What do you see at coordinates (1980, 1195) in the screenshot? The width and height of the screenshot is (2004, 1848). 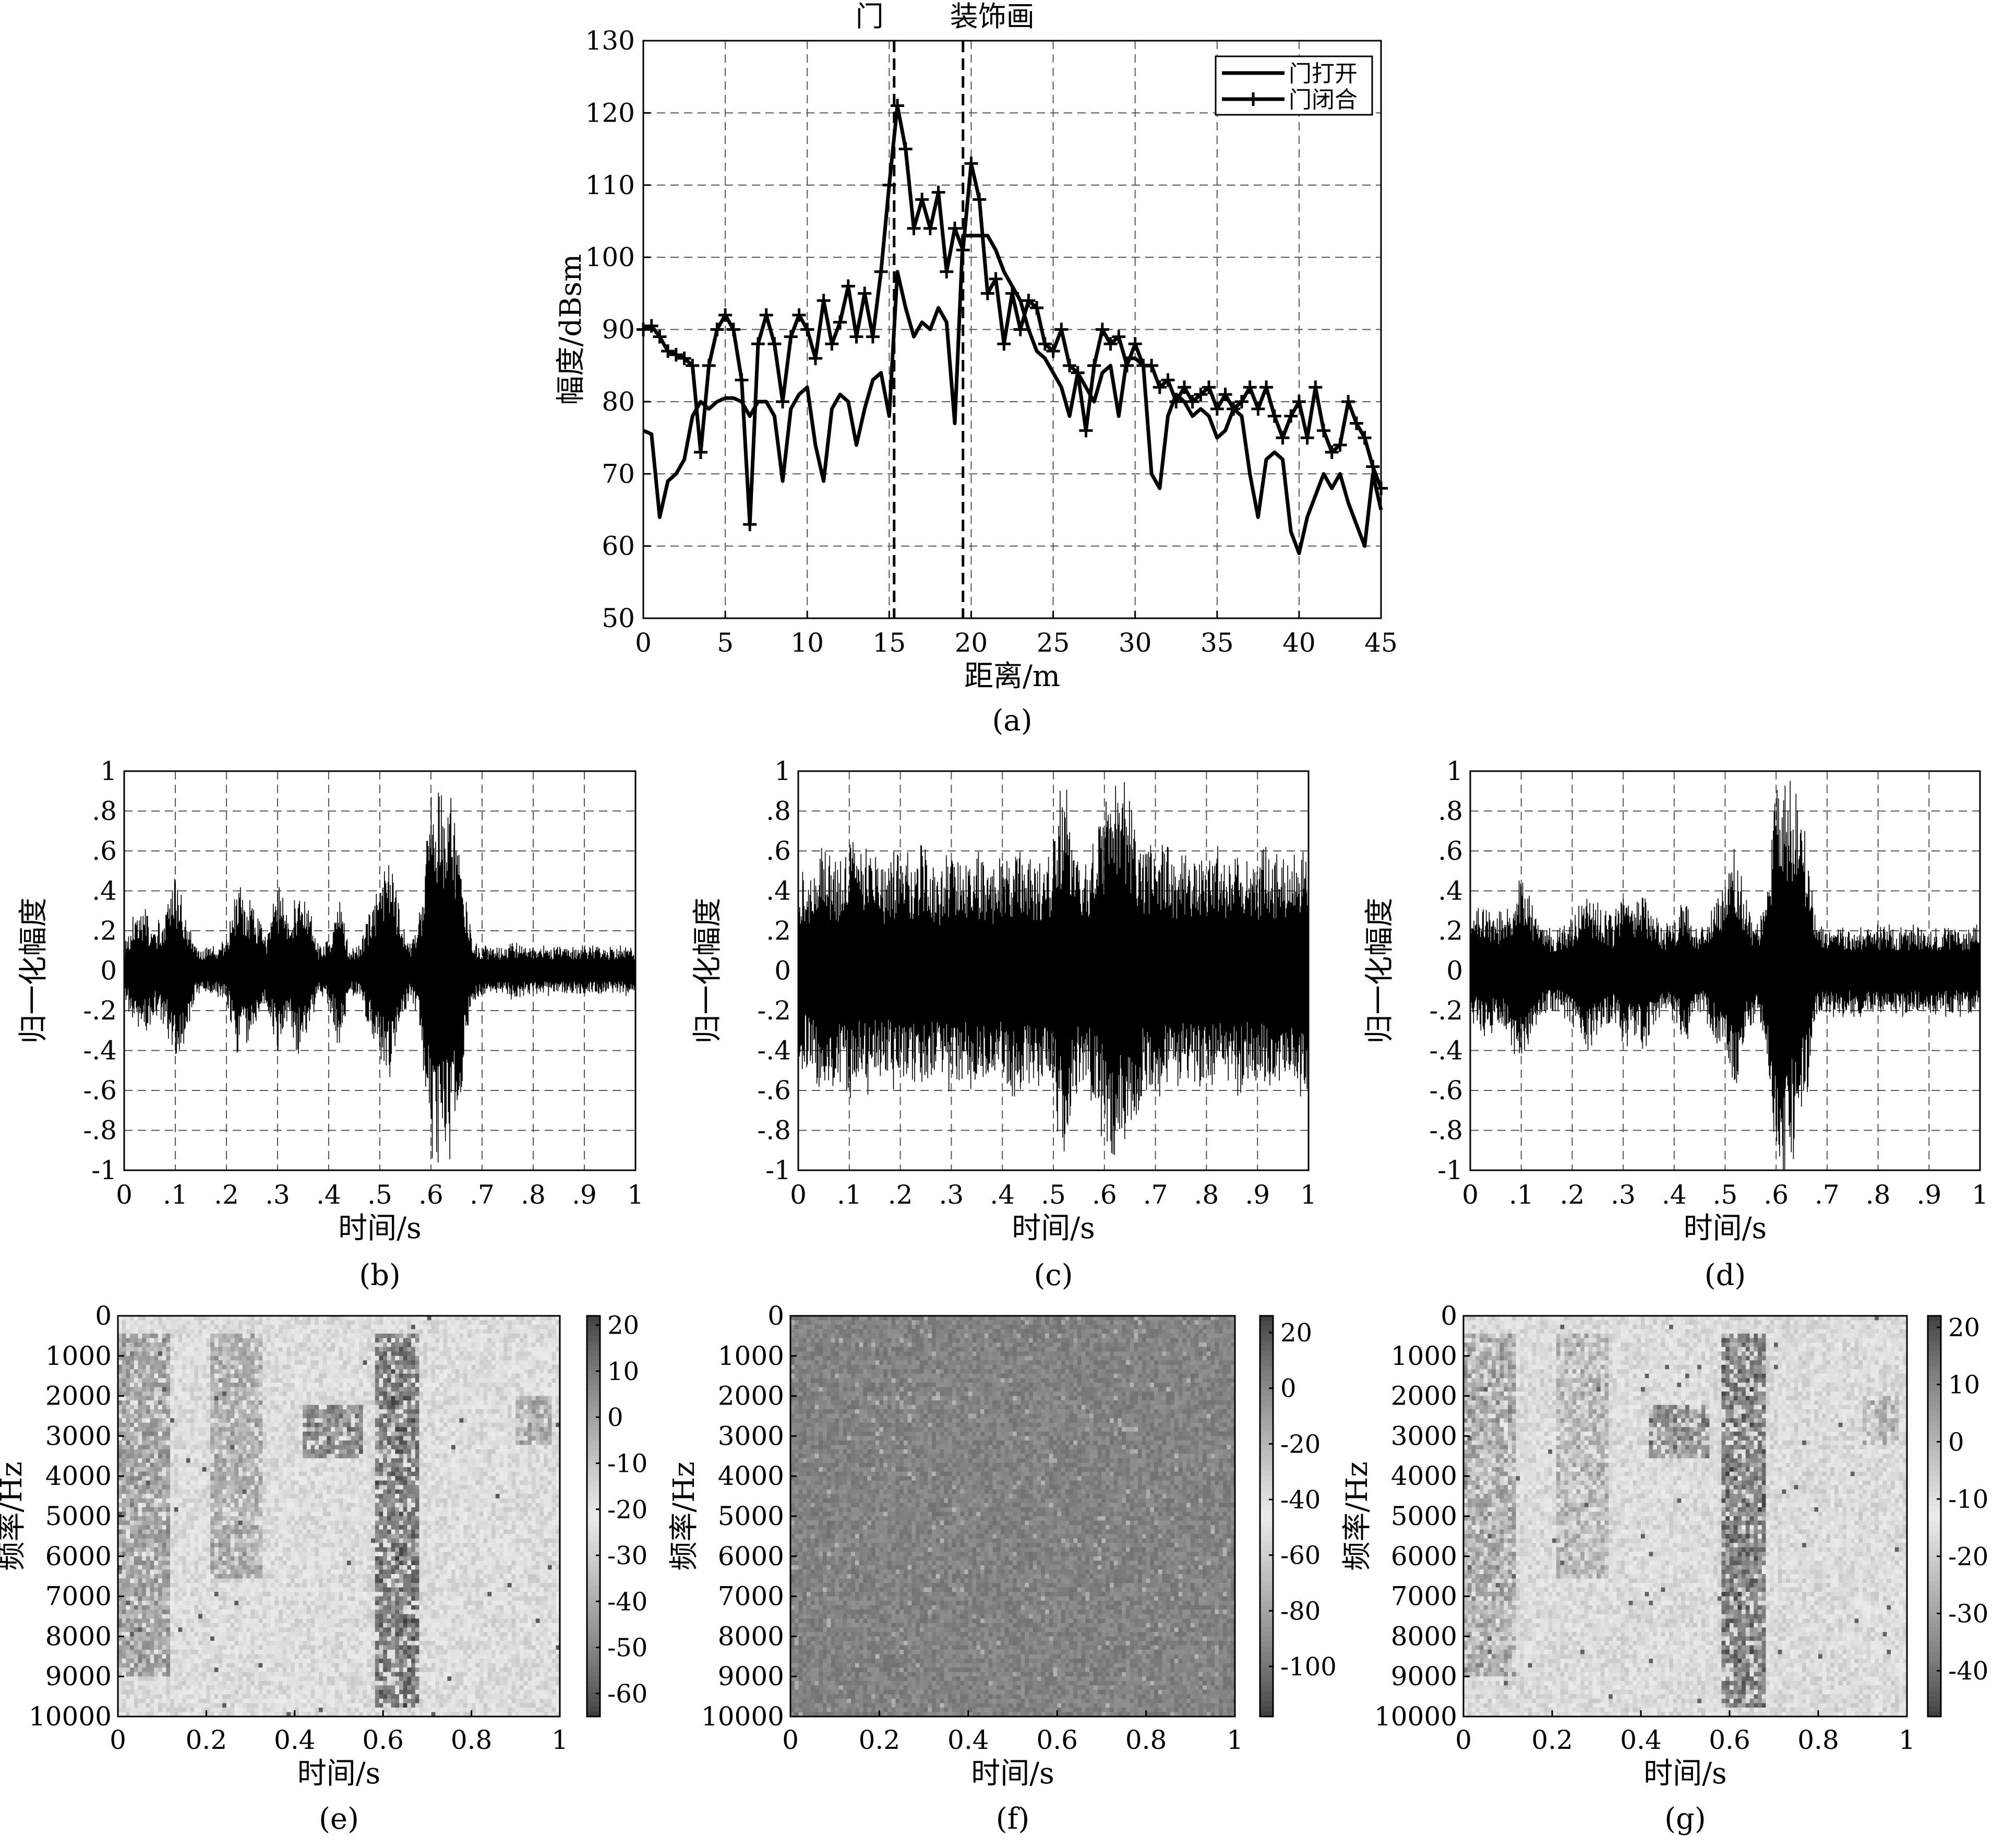 I see `x-tick-label: 1` at bounding box center [1980, 1195].